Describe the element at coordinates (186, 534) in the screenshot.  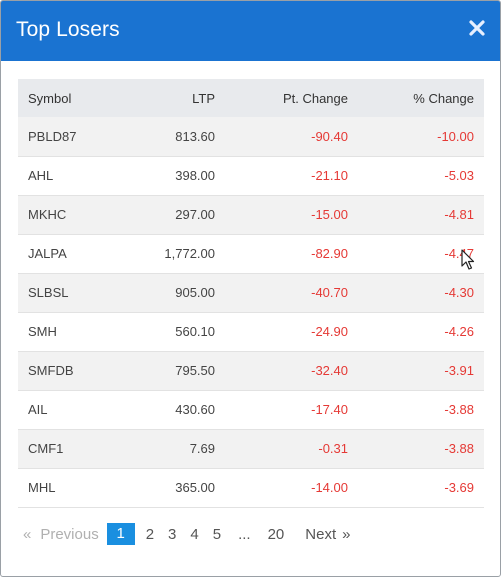
I see `pagination: « Previous 1 2 3 4 5 ... 20 Next »` at that location.